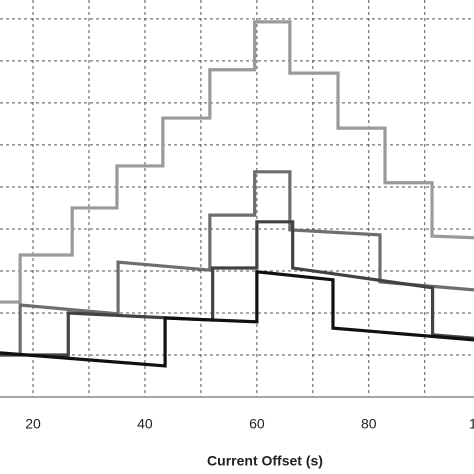  Describe the element at coordinates (145, 424) in the screenshot. I see `x-tick-label: 40` at that location.